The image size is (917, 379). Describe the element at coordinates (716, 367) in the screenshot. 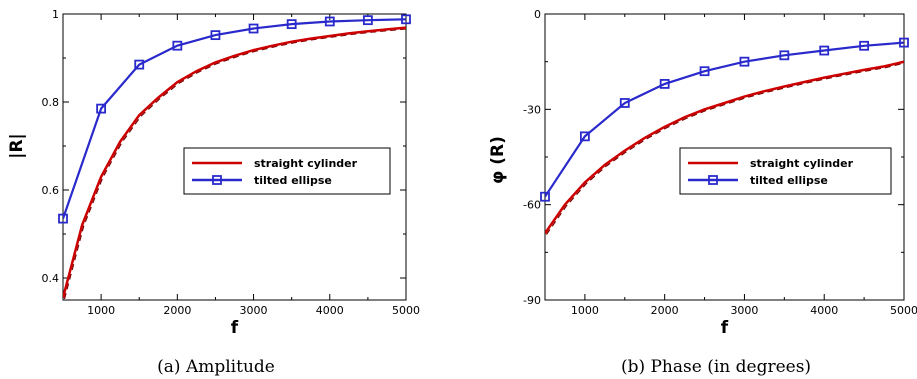

I see `figure-caption: (b) Phase (in degrees)` at that location.